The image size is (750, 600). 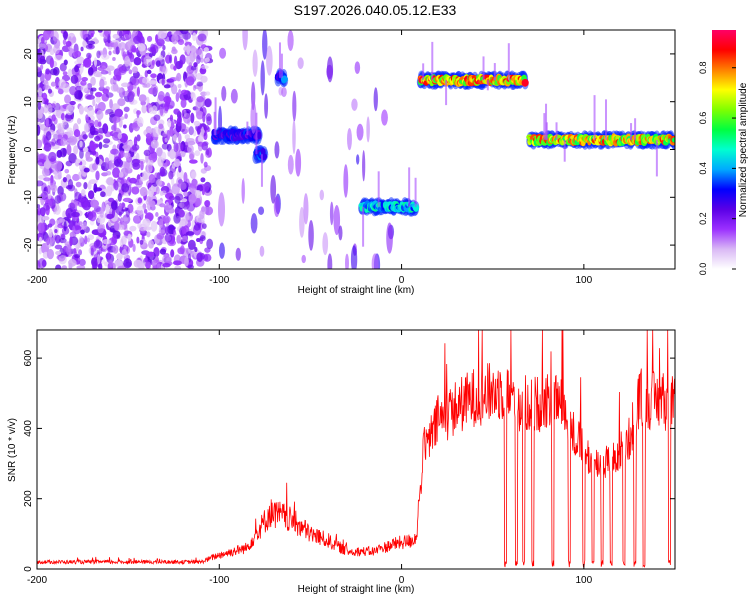 I want to click on snr-x-tick-label: 0, so click(x=402, y=580).